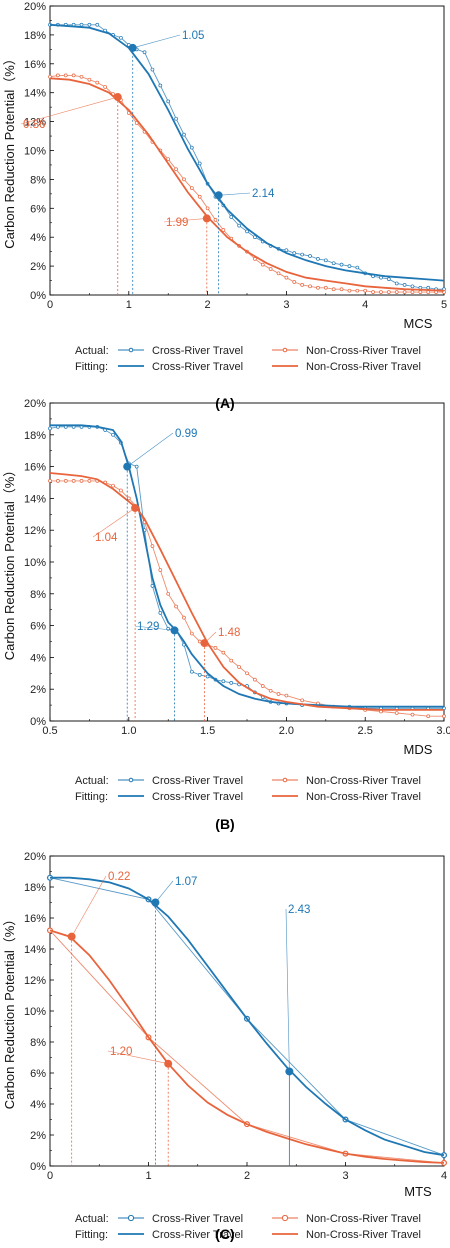 The height and width of the screenshot is (1248, 450). Describe the element at coordinates (148, 1176) in the screenshot. I see `x-tick-label: 1` at that location.